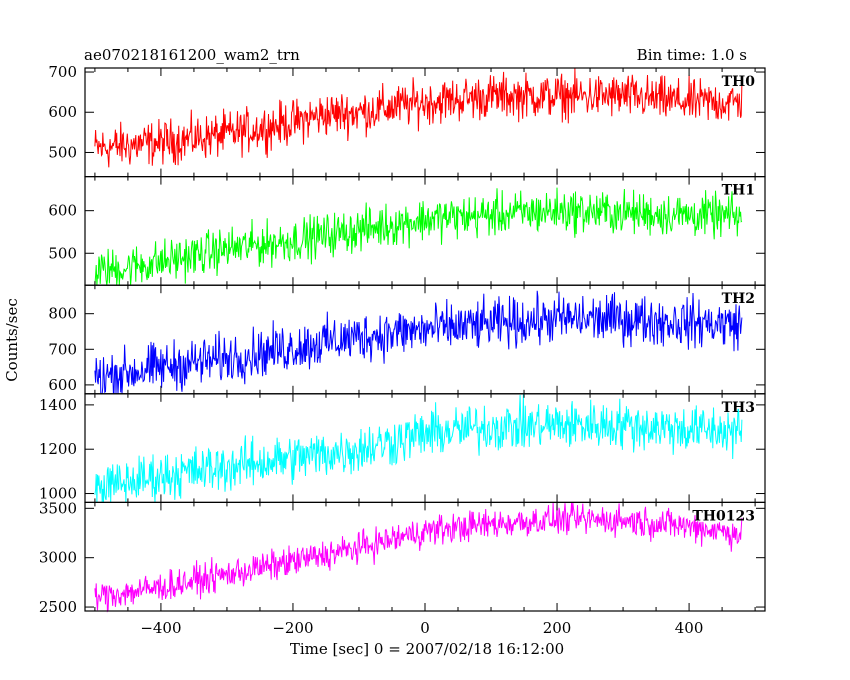 The image size is (850, 680). Describe the element at coordinates (418, 342) in the screenshot. I see `series-line-th2` at that location.